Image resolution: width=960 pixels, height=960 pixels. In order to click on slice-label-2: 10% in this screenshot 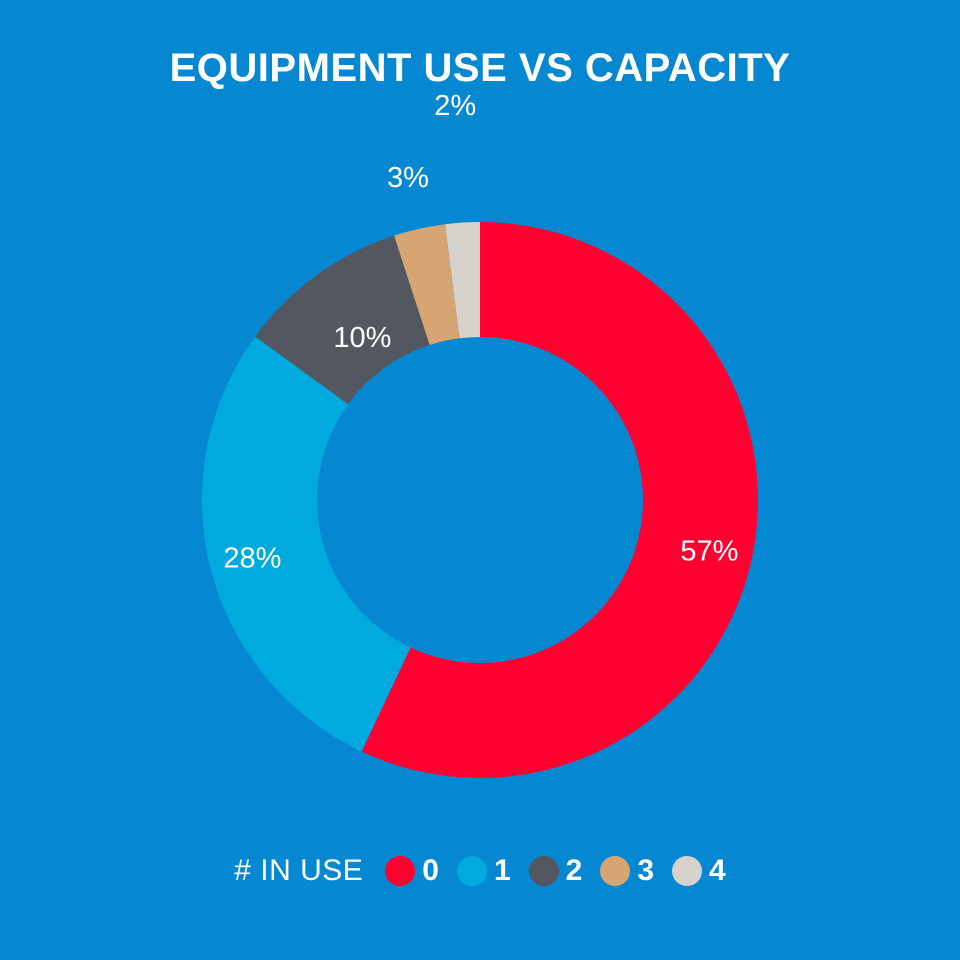, I will do `click(362, 338)`.